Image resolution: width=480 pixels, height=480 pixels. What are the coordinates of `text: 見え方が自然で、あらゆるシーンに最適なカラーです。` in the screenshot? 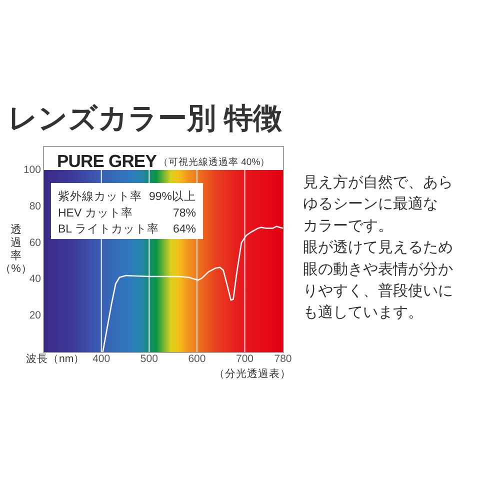 It's located at (378, 204).